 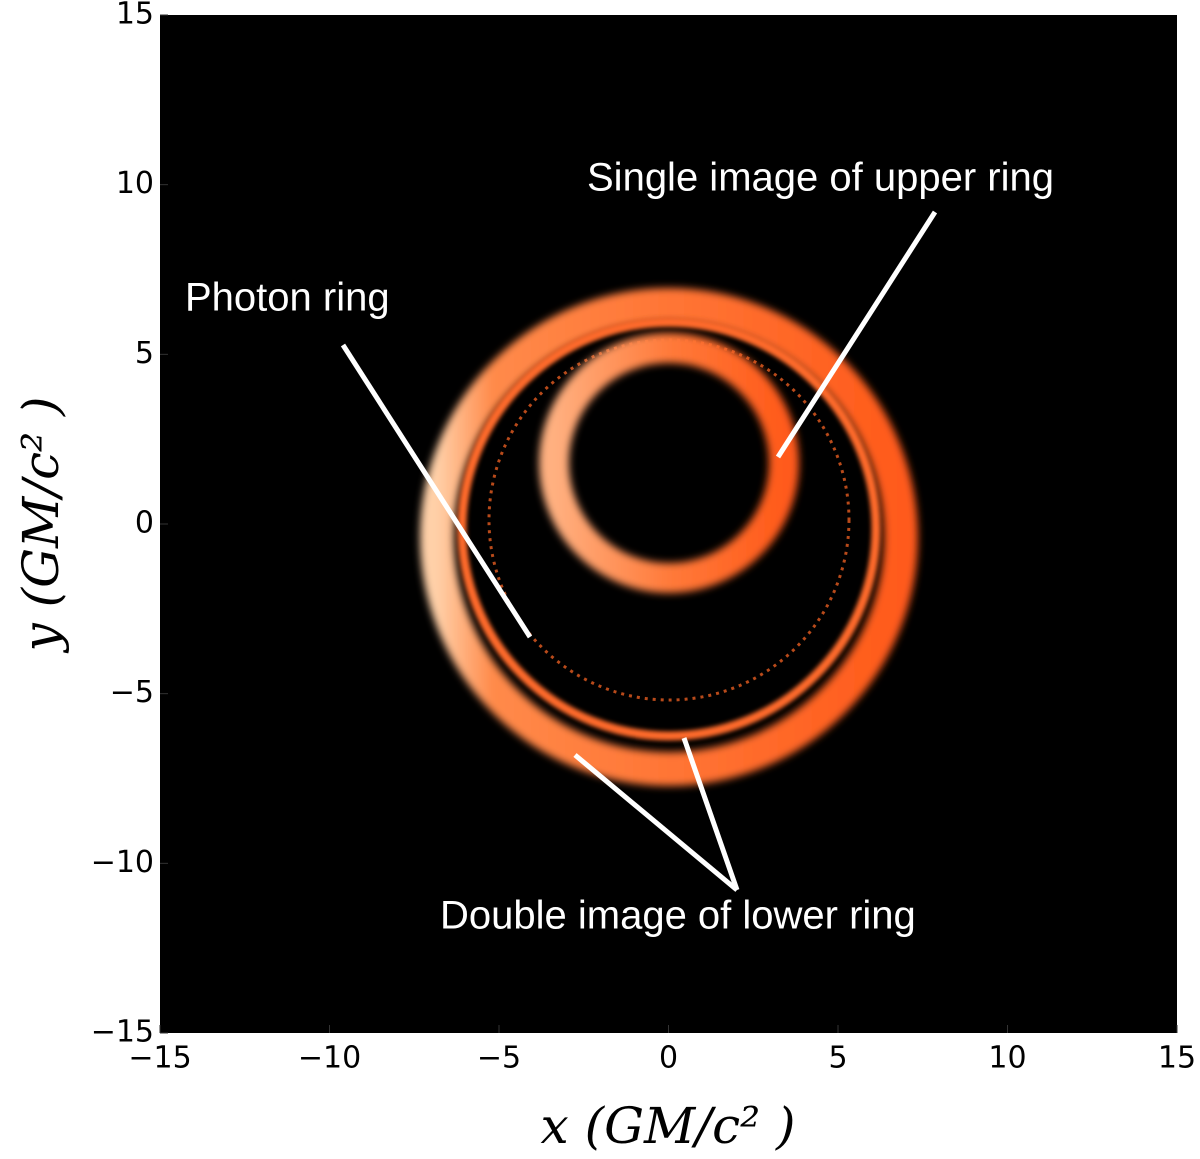 What do you see at coordinates (499, 1058) in the screenshot?
I see `x-tick-label: −5` at bounding box center [499, 1058].